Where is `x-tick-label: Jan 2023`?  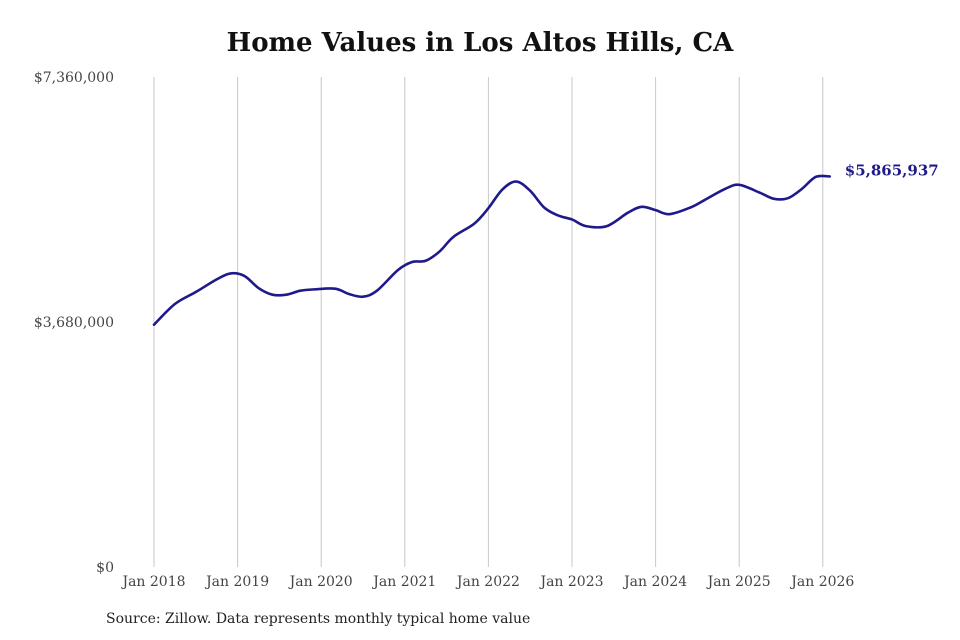 x-tick-label: Jan 2023 is located at coordinates (570, 582).